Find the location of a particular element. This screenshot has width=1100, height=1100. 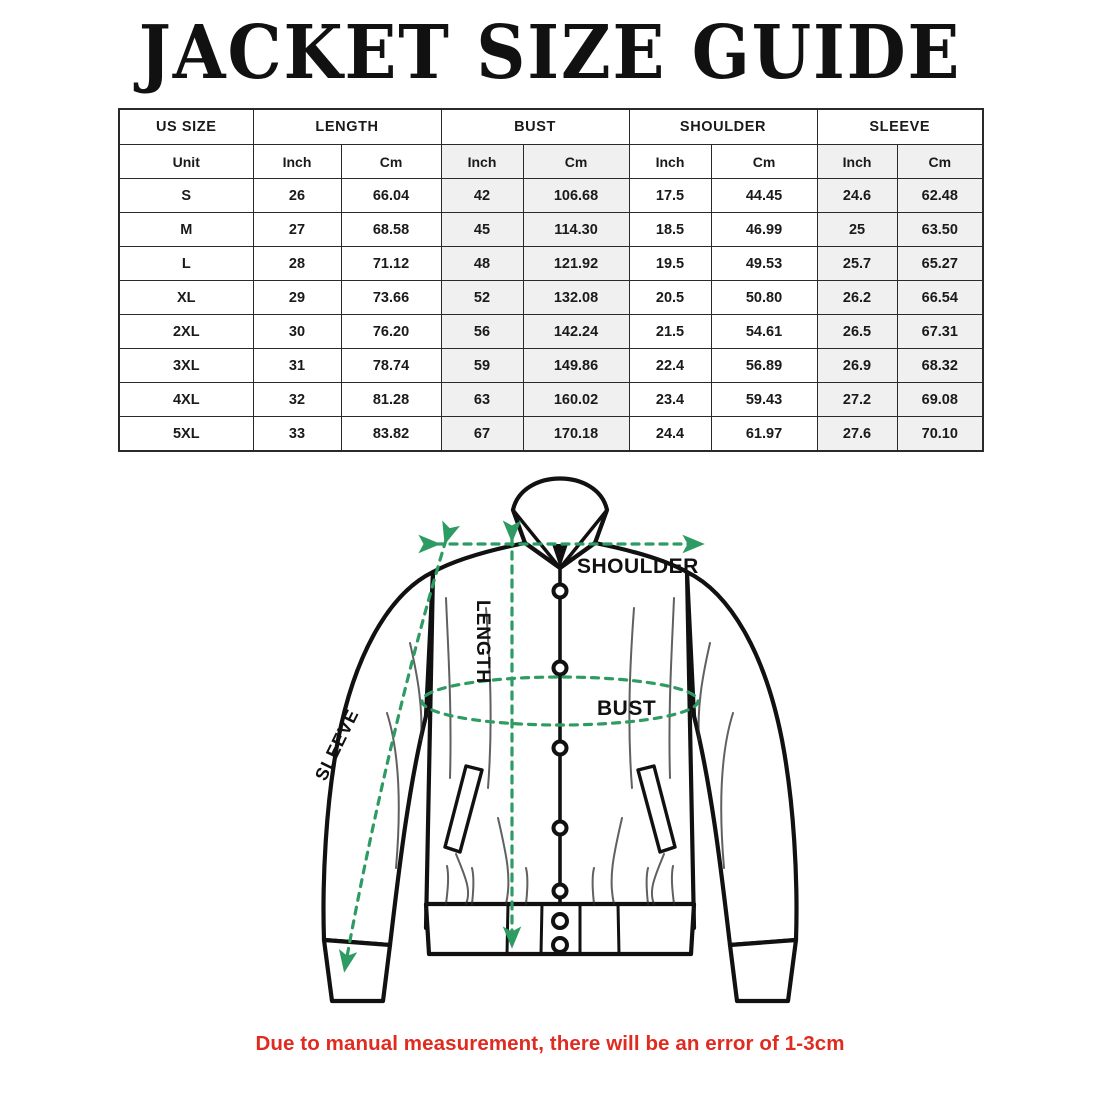

cell-shoulder-inch: 22.4 is located at coordinates (670, 365).